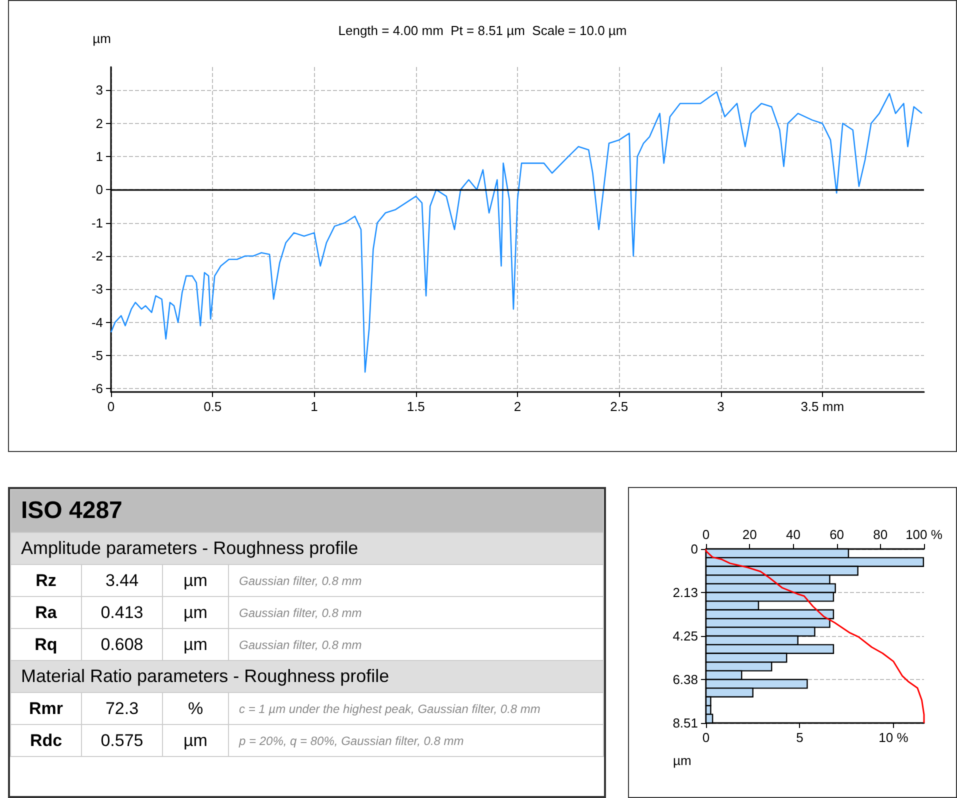 This screenshot has width=957, height=798. I want to click on text: c = 1 µm under the highest peak, Gaussian filter, 0.8 mm, so click(416, 708).